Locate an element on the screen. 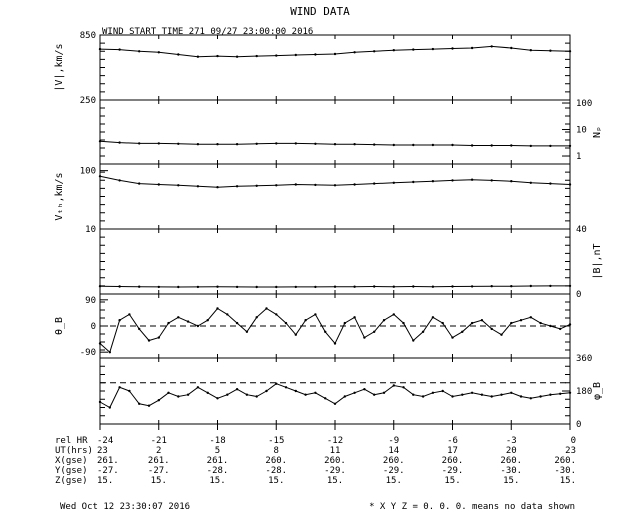 This screenshot has width=640, height=512. table-cell: -30. is located at coordinates (511, 471).